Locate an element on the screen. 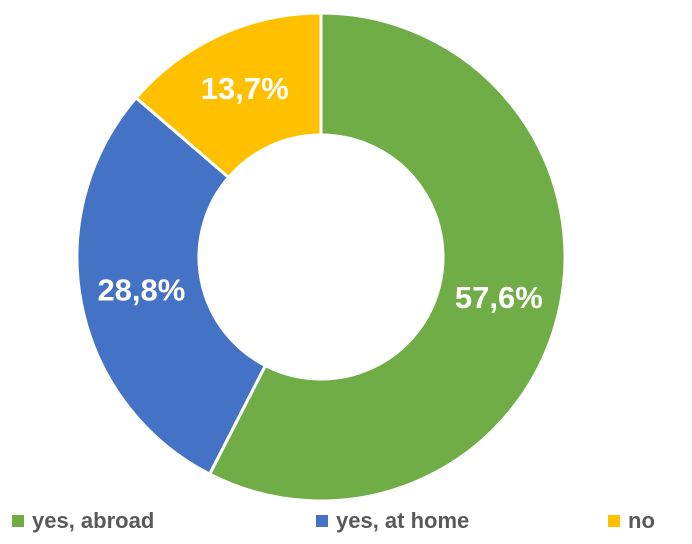 This screenshot has width=692, height=544. donut-slice is located at coordinates (228, 95).